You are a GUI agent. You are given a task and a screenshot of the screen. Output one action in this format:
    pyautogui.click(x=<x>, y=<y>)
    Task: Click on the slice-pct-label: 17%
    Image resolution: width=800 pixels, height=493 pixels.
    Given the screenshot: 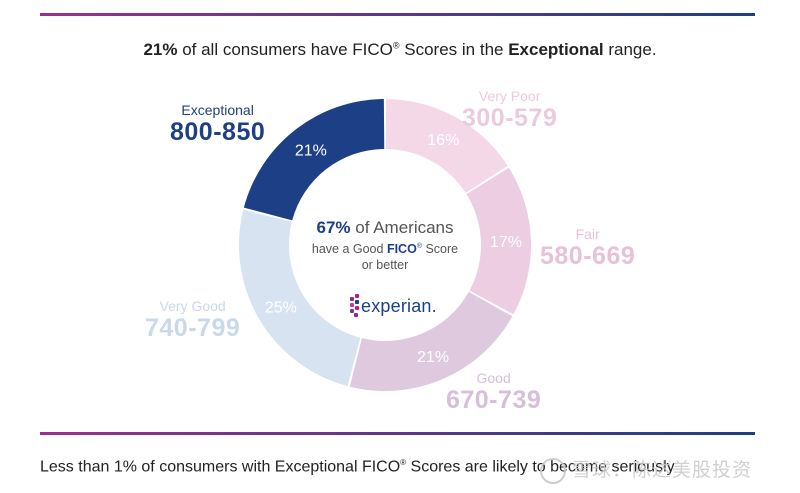 What is the action you would take?
    pyautogui.click(x=506, y=242)
    